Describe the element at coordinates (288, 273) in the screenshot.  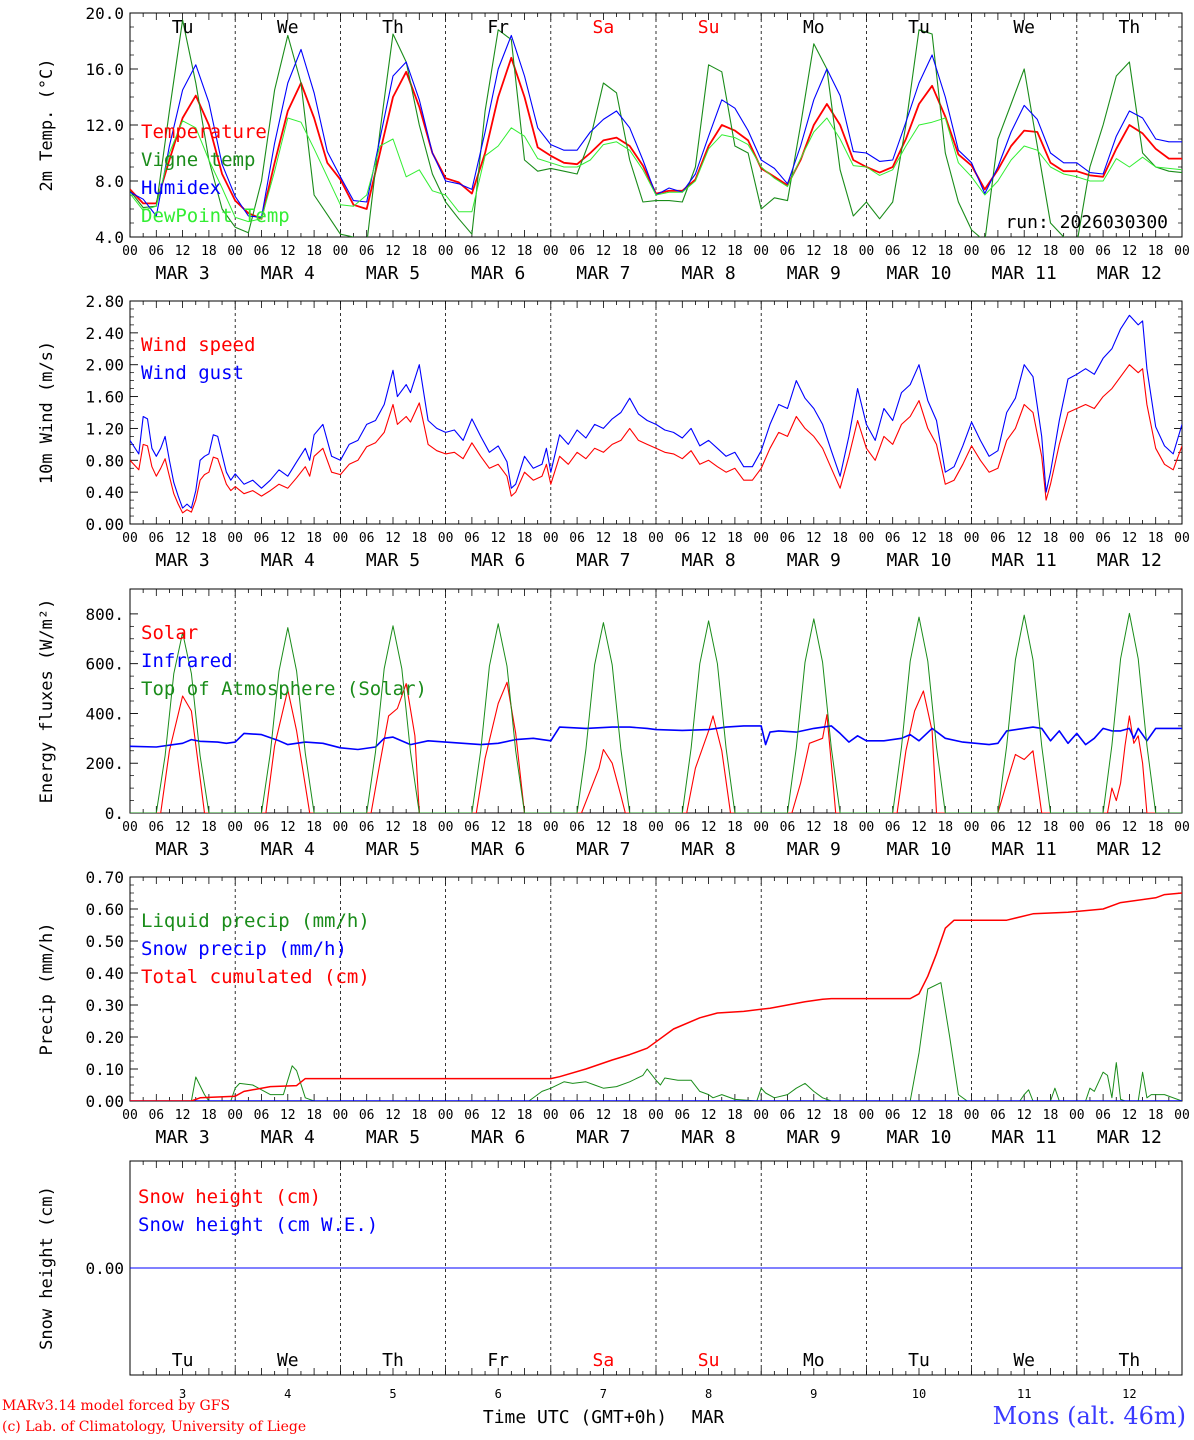
I see `day-label: MAR 4` at that location.